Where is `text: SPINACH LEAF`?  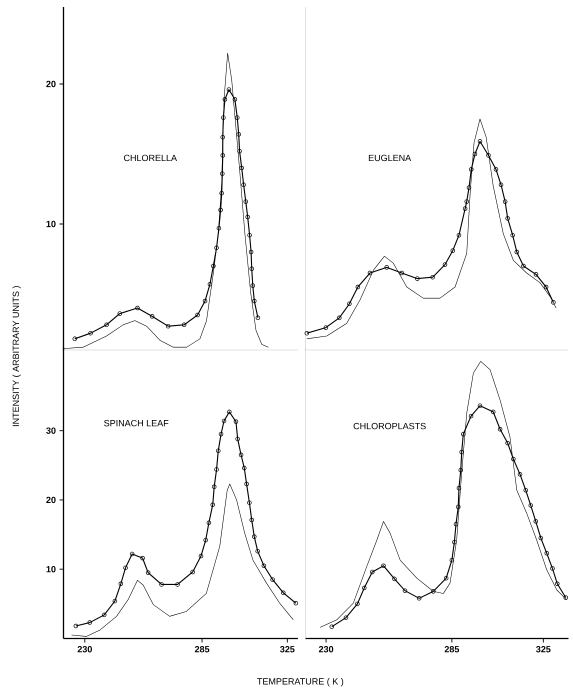 text: SPINACH LEAF is located at coordinates (136, 423).